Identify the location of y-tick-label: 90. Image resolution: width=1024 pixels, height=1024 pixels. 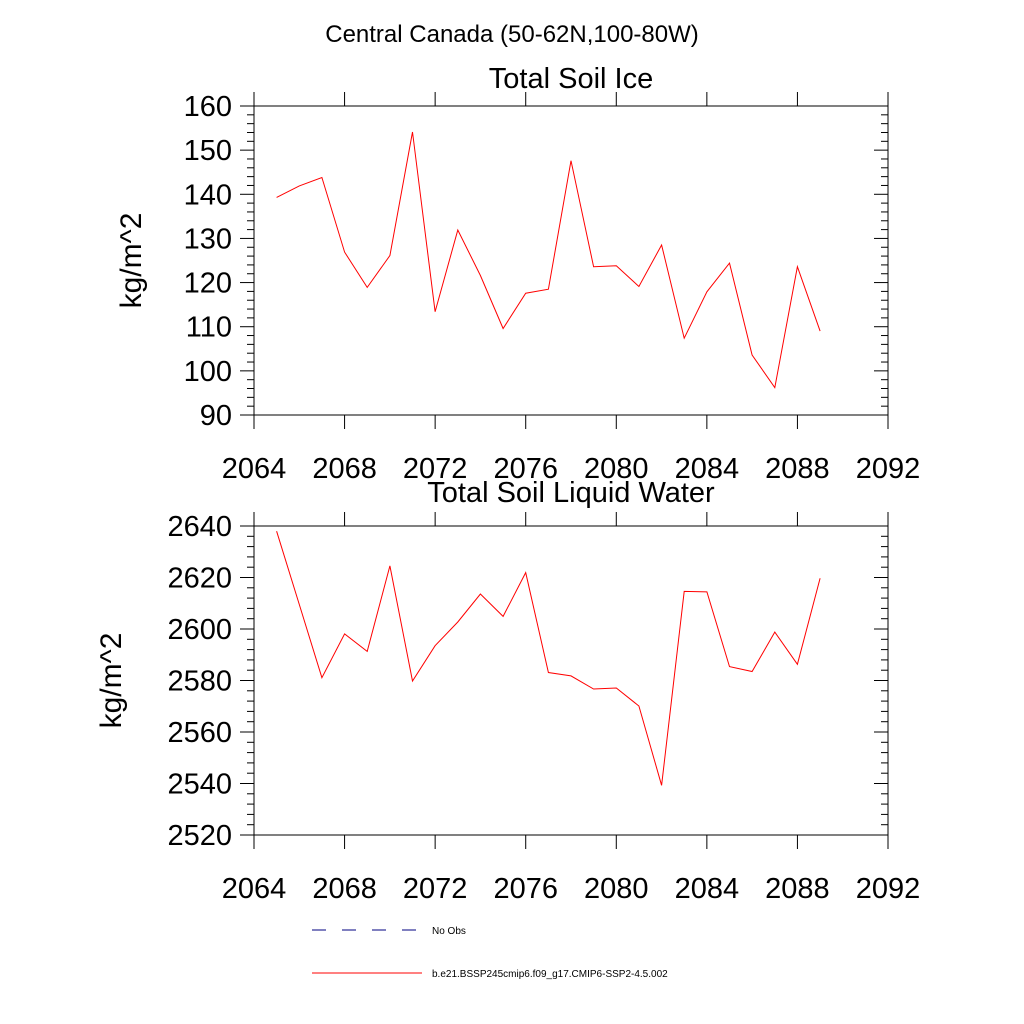
(216, 416).